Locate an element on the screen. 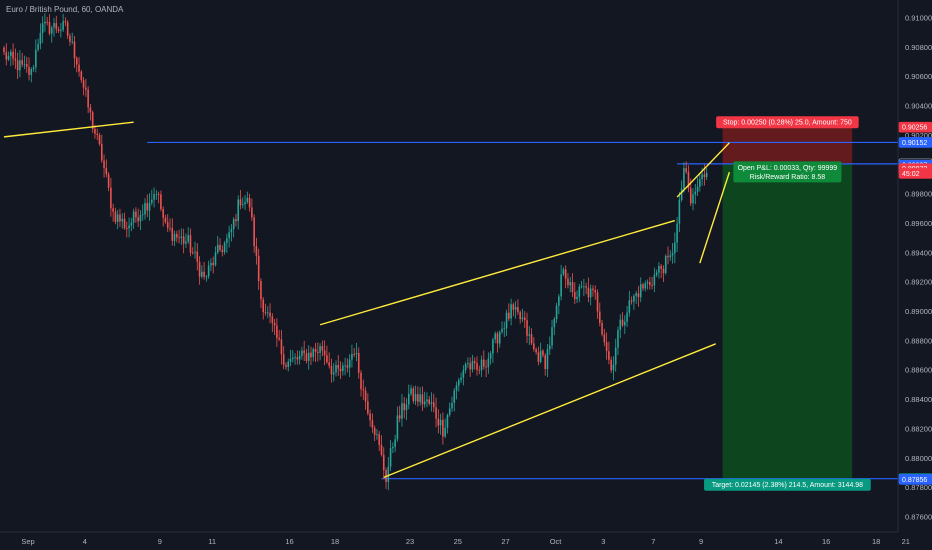  time-axis: Sep 4 9 11 16 18 23 25 27 Oct 3 7 9 14 16 18 21 is located at coordinates (466, 540).